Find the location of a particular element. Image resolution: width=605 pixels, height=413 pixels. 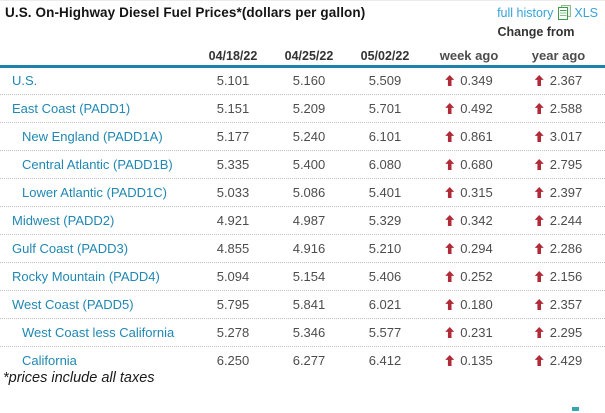

topbar-links: full history XLS is located at coordinates (547, 12).